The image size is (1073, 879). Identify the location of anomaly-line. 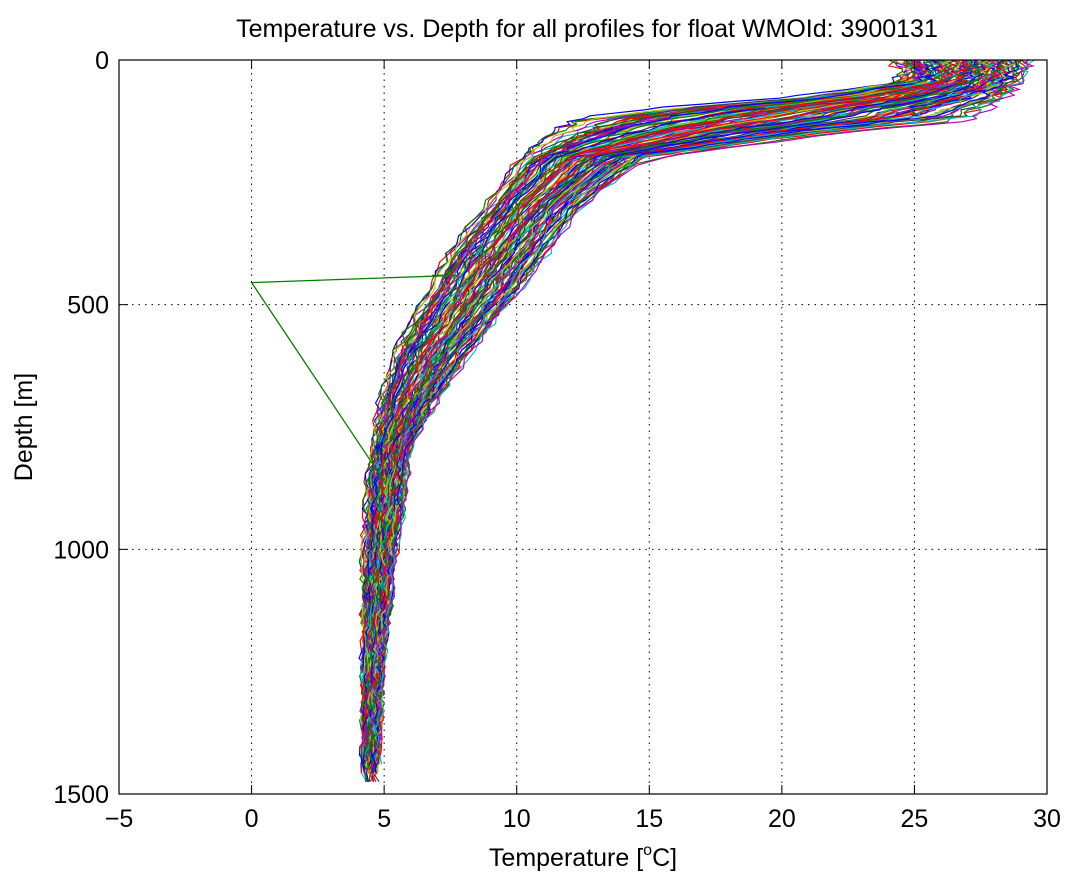
(354, 378).